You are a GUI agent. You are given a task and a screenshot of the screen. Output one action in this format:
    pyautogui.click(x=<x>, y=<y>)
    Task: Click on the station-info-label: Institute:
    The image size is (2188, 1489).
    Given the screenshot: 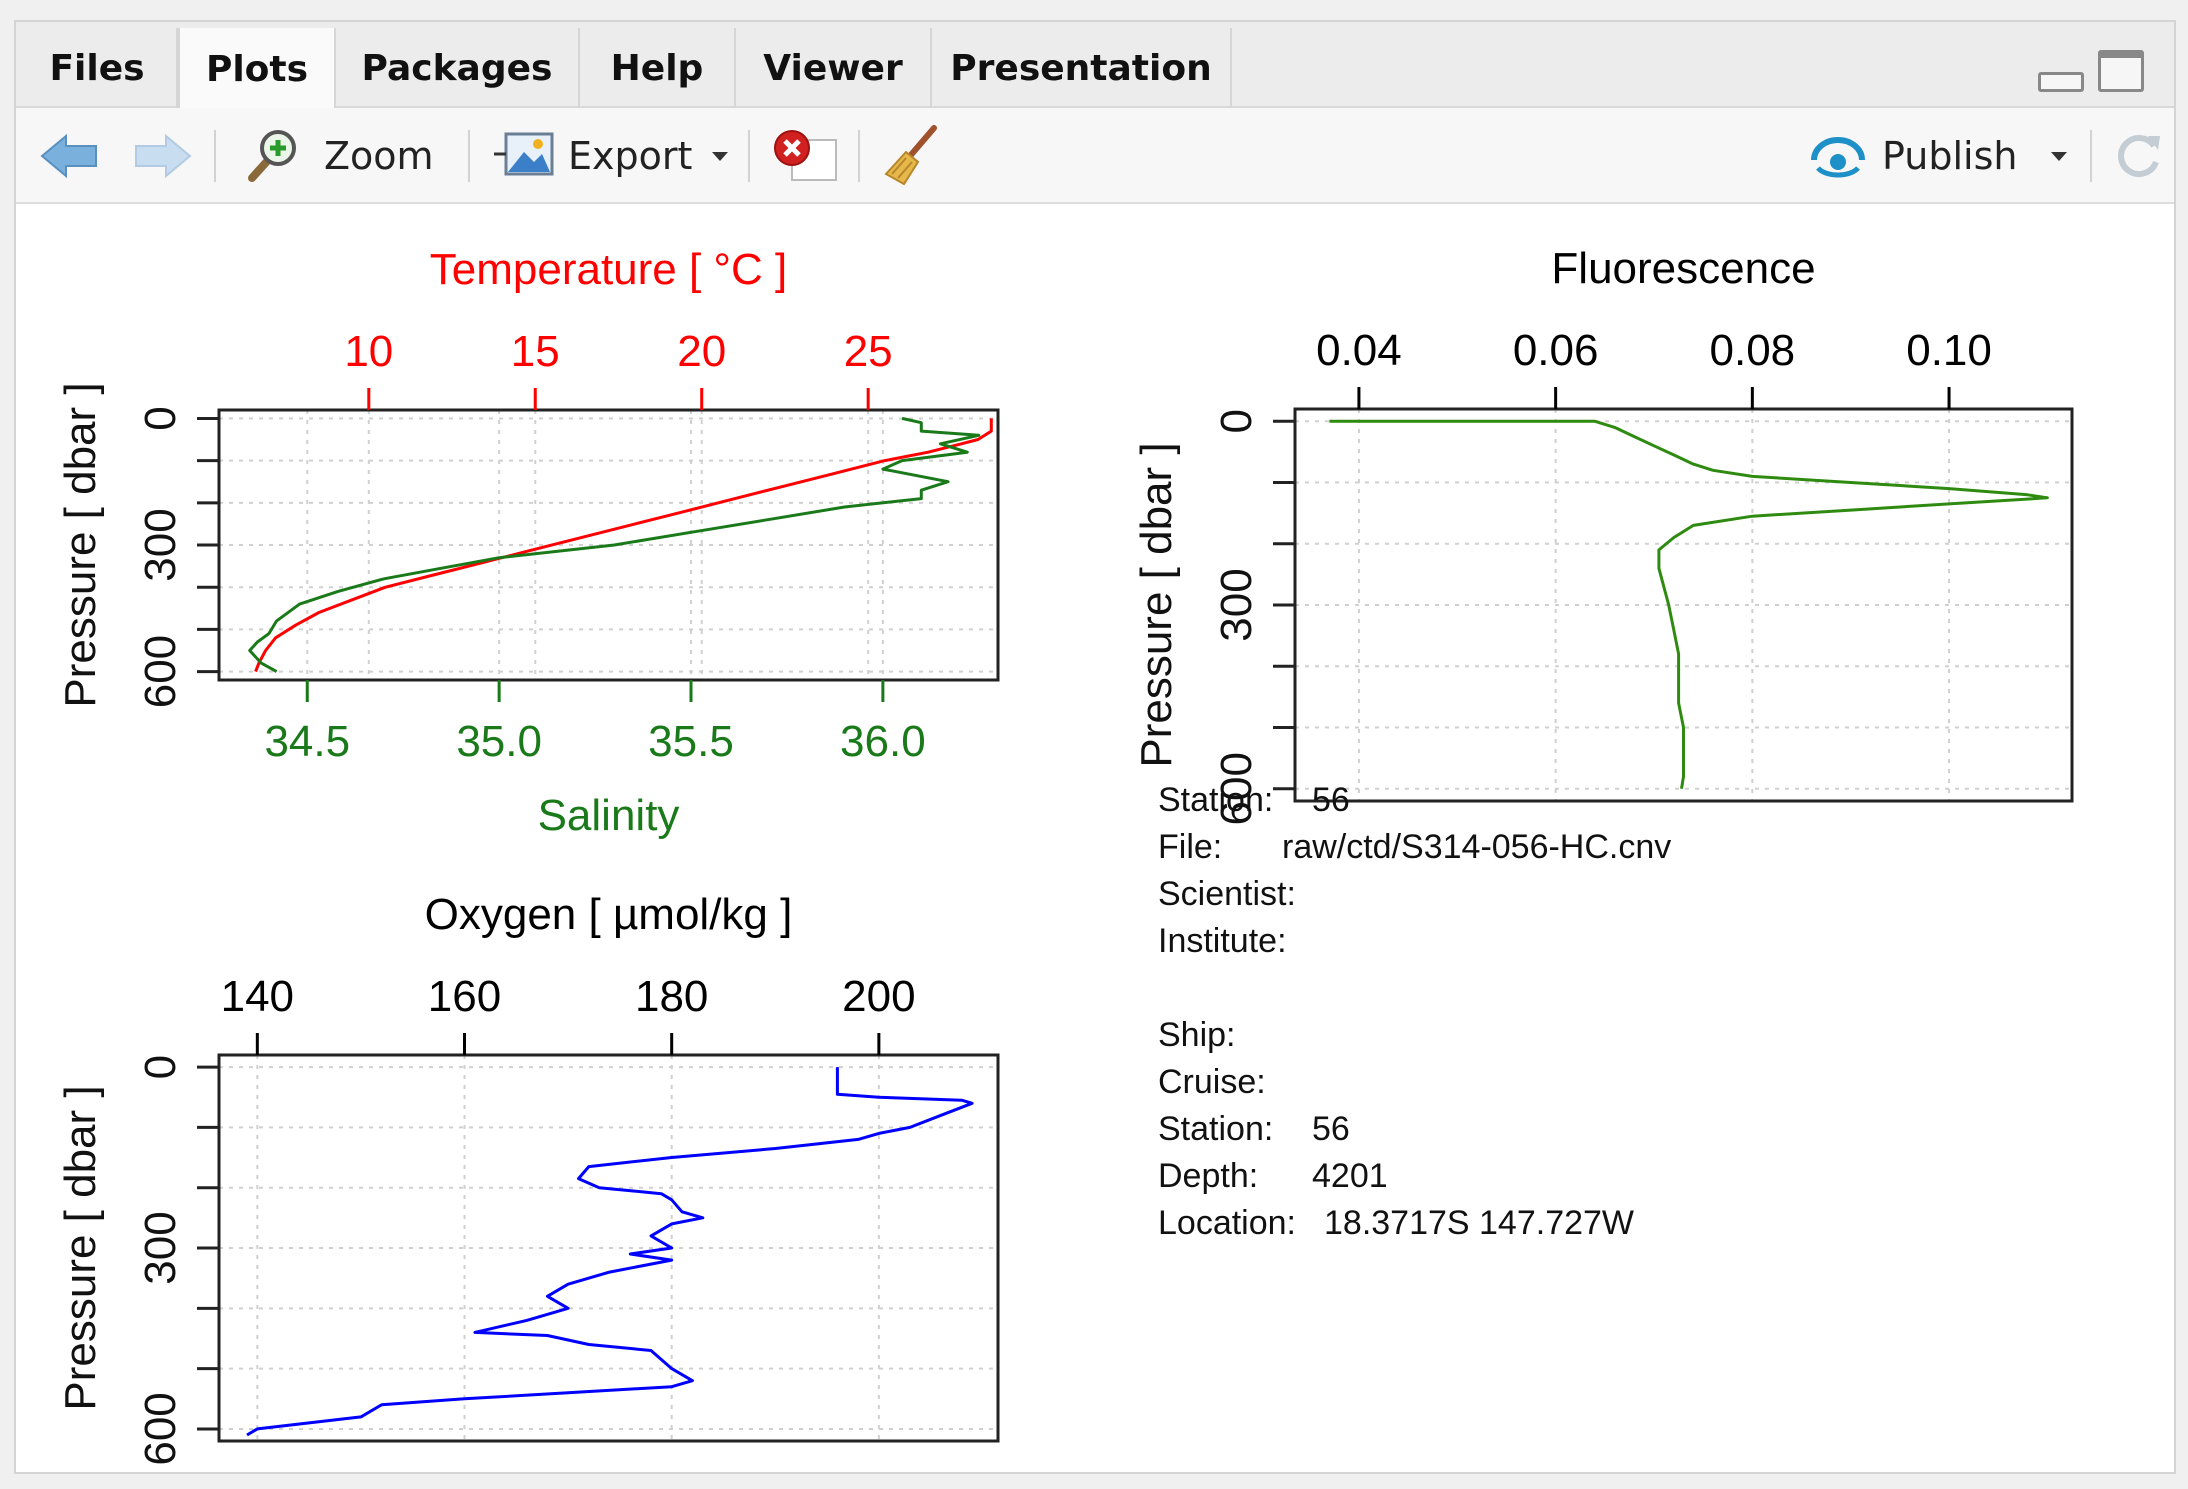 What is the action you would take?
    pyautogui.click(x=1222, y=941)
    